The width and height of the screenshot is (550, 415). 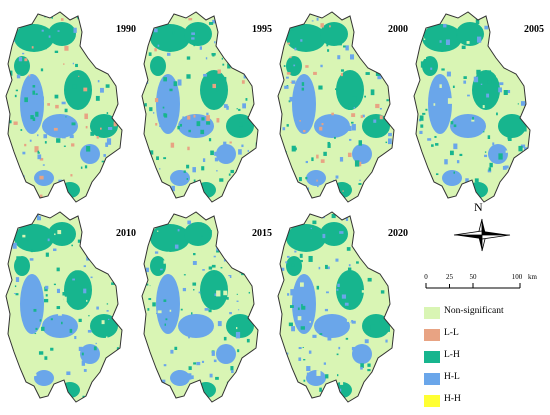 What do you see at coordinates (474, 311) in the screenshot?
I see `legend-label: Non-significant` at bounding box center [474, 311].